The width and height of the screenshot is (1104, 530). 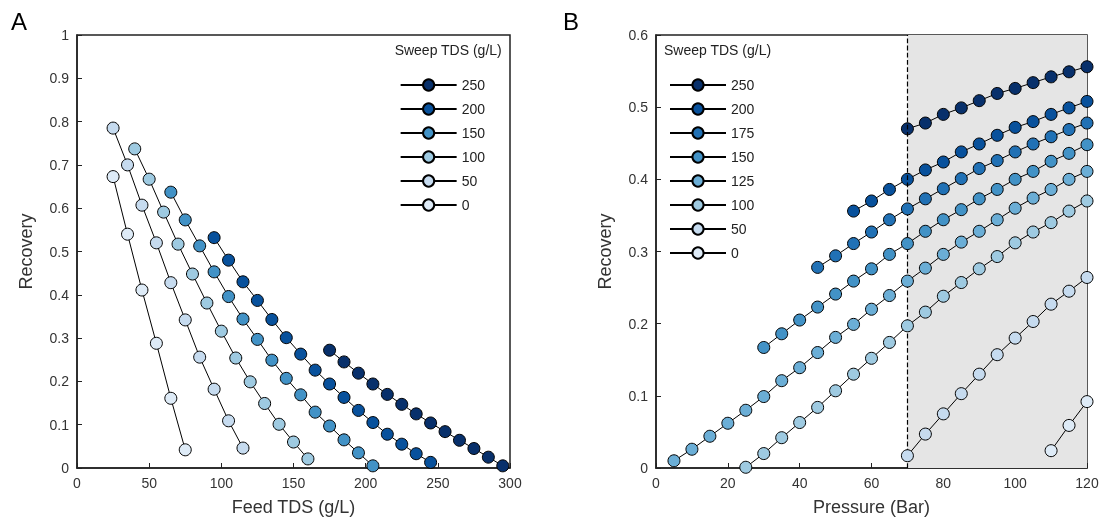 I want to click on y-tick-label: 0.2, so click(x=638, y=323).